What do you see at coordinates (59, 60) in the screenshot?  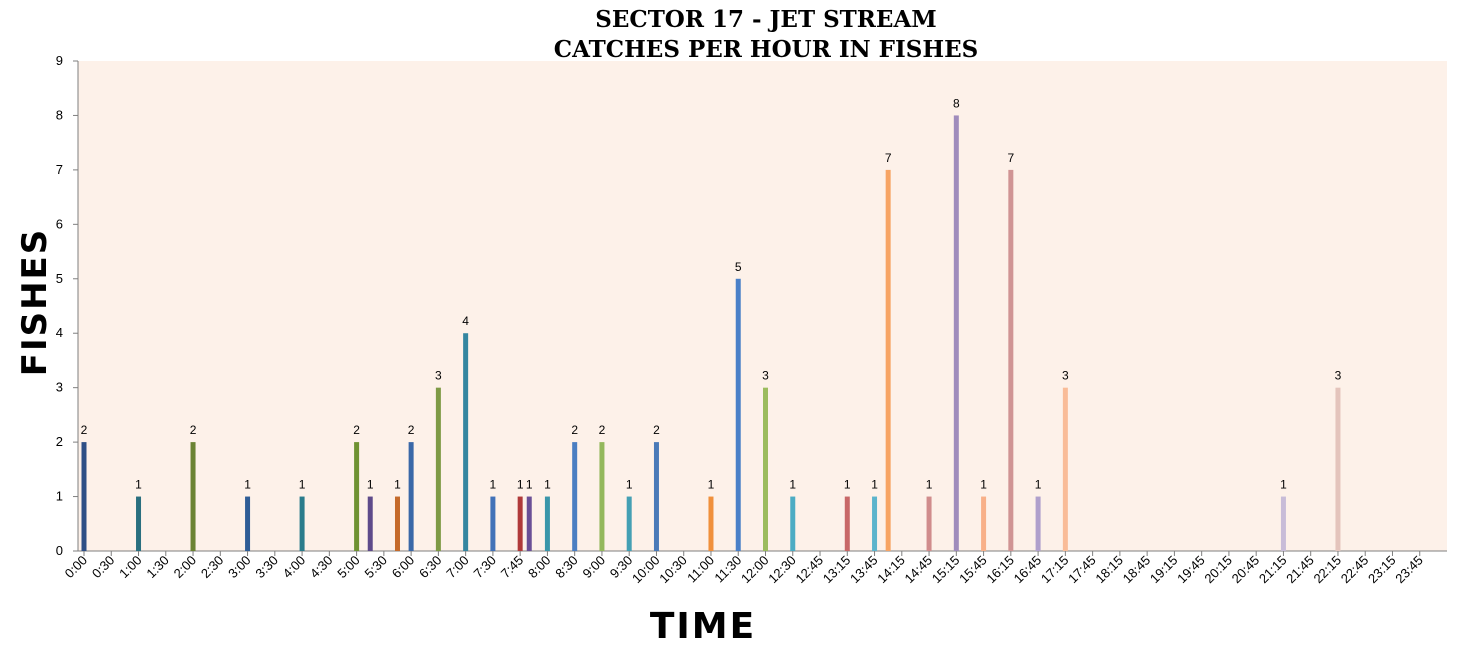 I see `y-tick-label: 9` at bounding box center [59, 60].